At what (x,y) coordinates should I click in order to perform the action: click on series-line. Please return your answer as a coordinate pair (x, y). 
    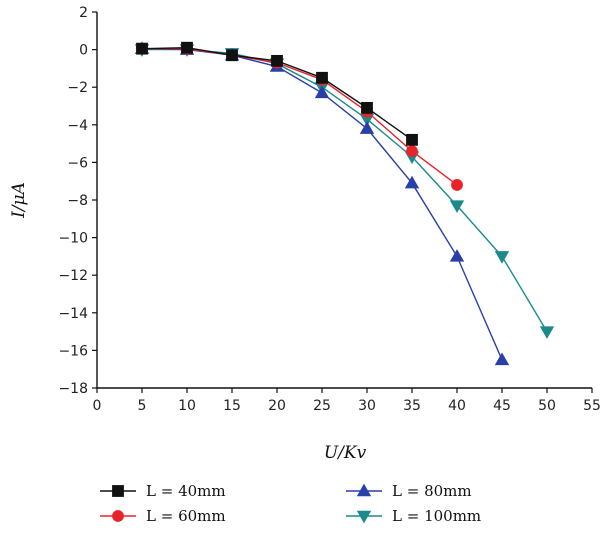
    Looking at the image, I should click on (300, 116).